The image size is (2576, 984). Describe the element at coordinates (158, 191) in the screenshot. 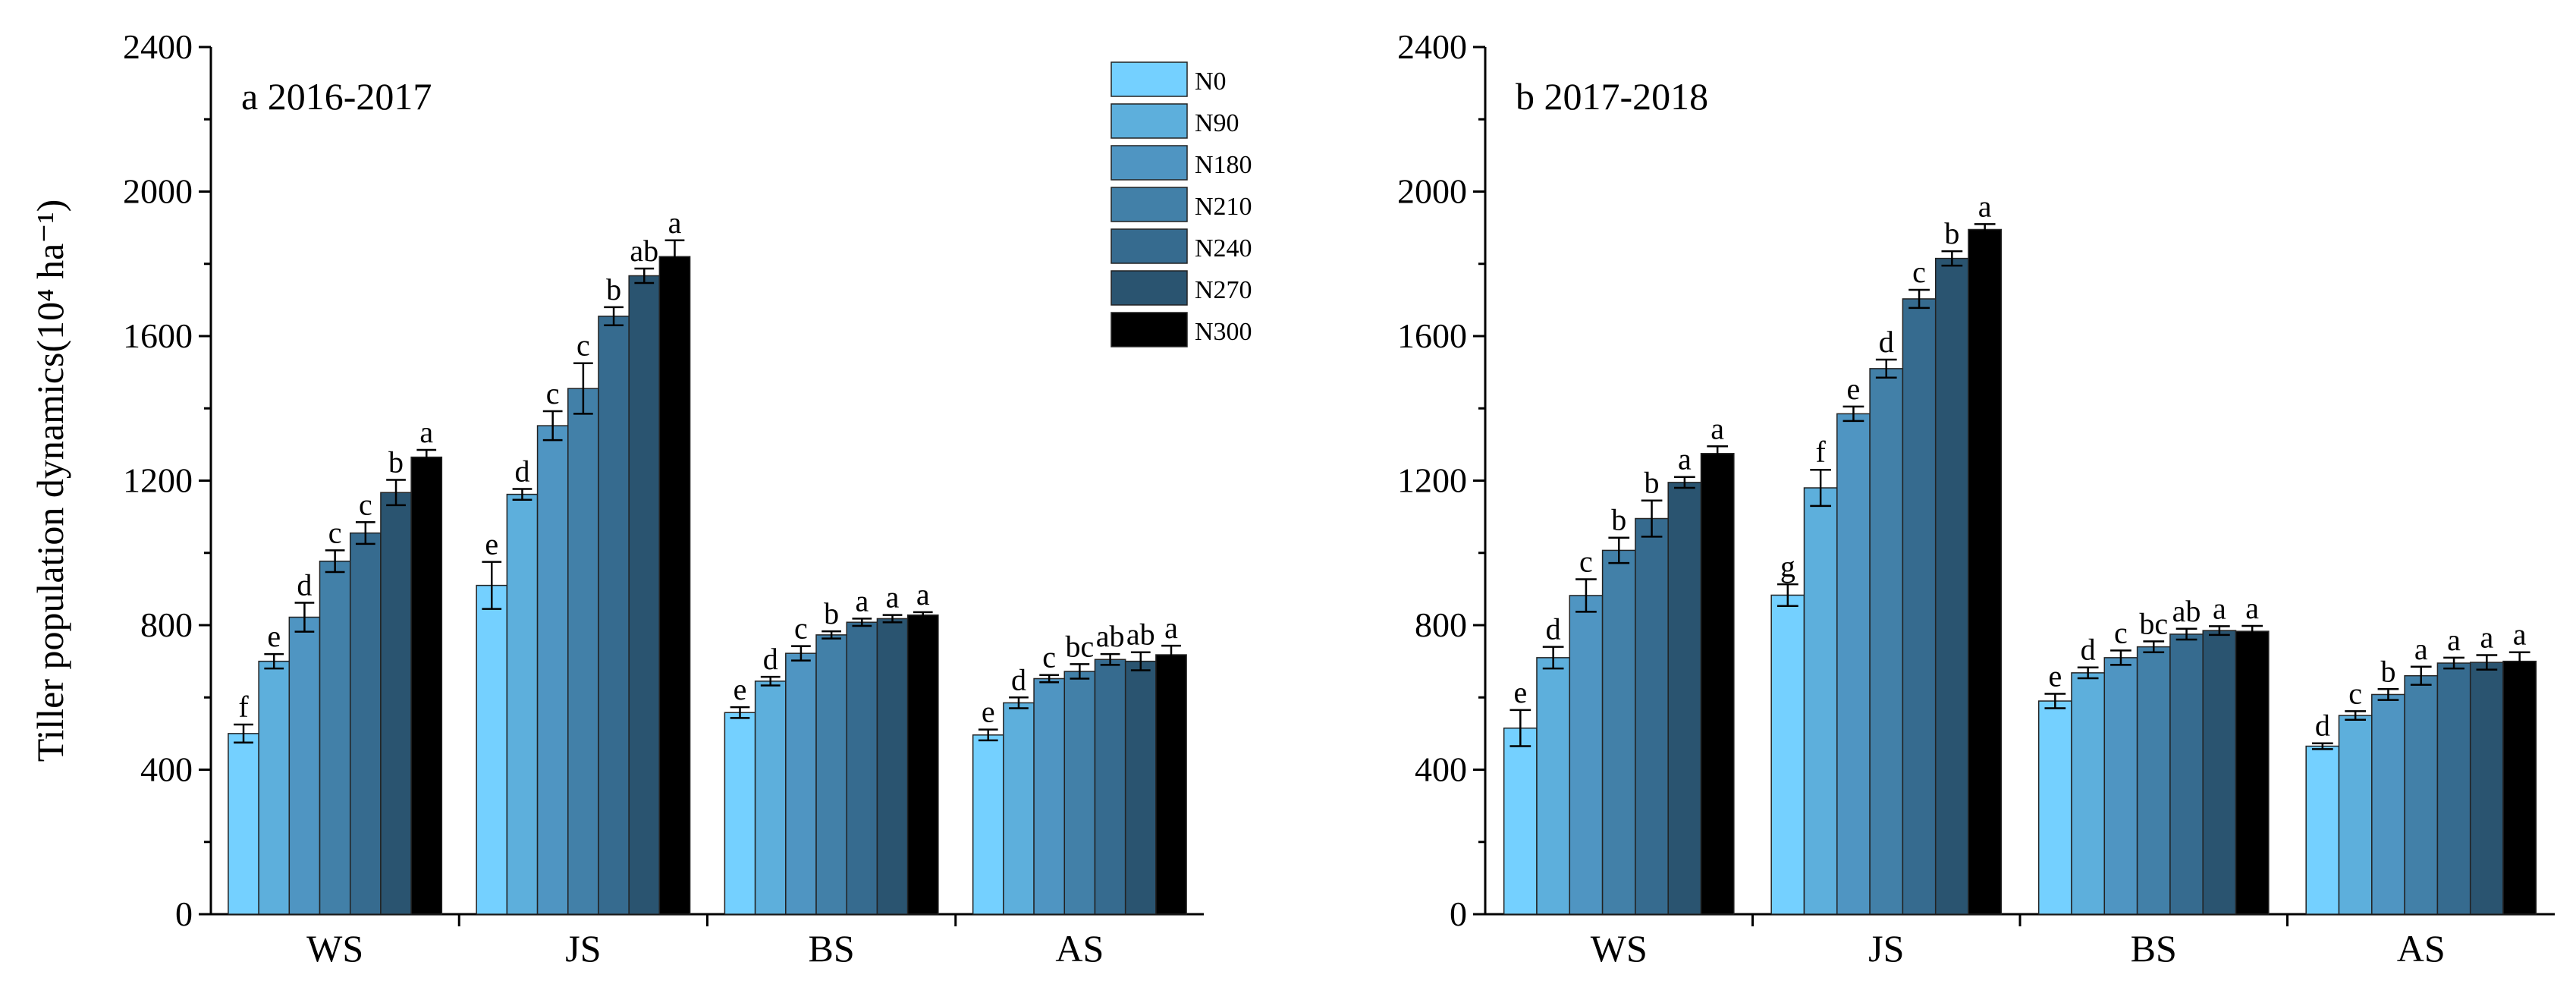

I see `y-tick-label: 2000` at that location.